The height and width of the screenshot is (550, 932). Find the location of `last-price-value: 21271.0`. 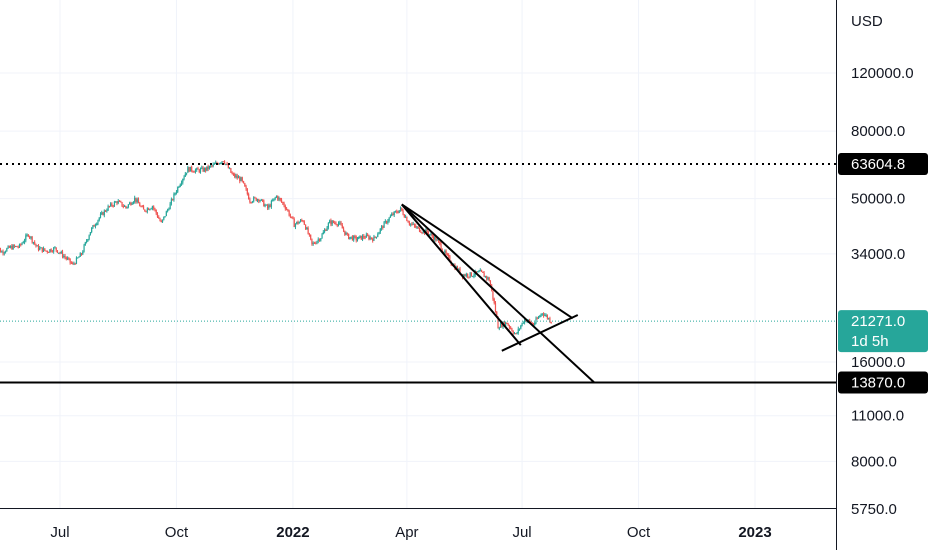

last-price-value: 21271.0 is located at coordinates (878, 321).